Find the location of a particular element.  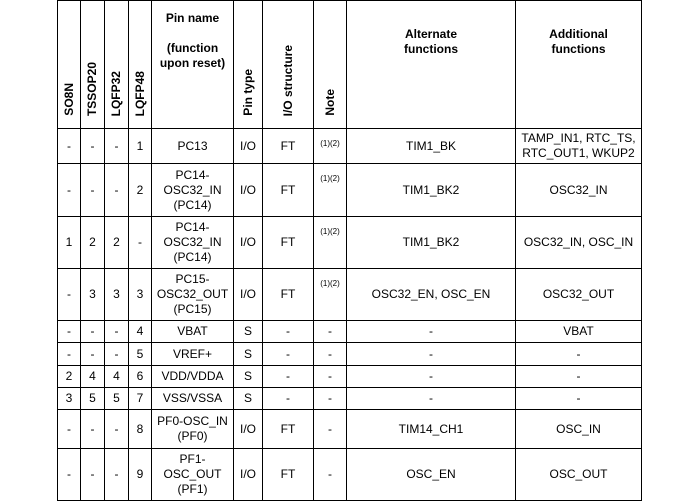

header-text: LQFP48 is located at coordinates (139, 93).